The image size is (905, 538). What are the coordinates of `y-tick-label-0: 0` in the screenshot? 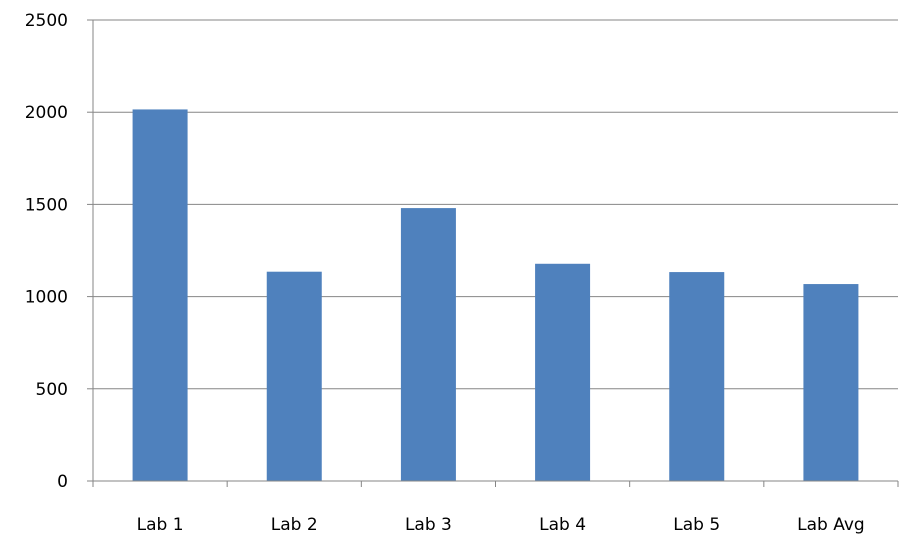 It's located at (62, 482).